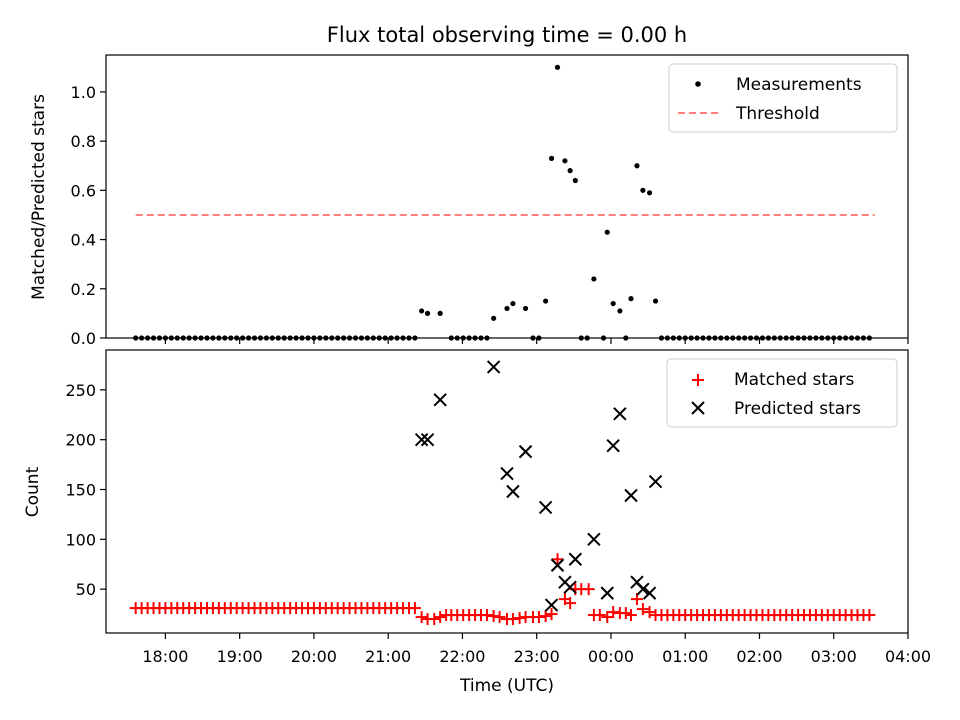  What do you see at coordinates (506, 686) in the screenshot?
I see `x-axis-label: Time (UTC)` at bounding box center [506, 686].